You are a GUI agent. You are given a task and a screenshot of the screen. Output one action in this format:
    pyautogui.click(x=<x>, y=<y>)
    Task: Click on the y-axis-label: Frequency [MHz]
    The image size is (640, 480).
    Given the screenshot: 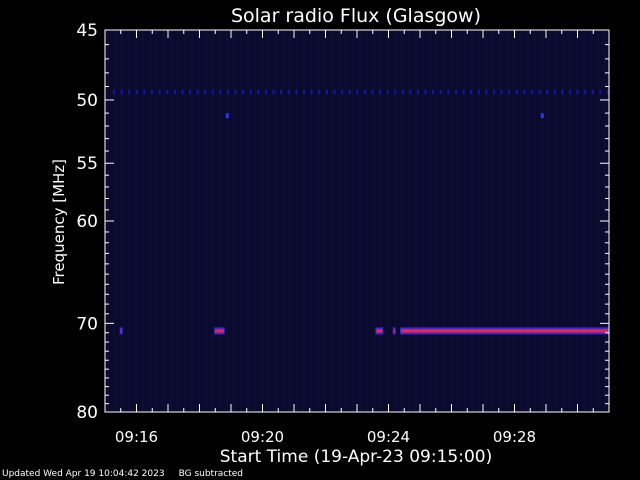 What is the action you would take?
    pyautogui.click(x=59, y=222)
    